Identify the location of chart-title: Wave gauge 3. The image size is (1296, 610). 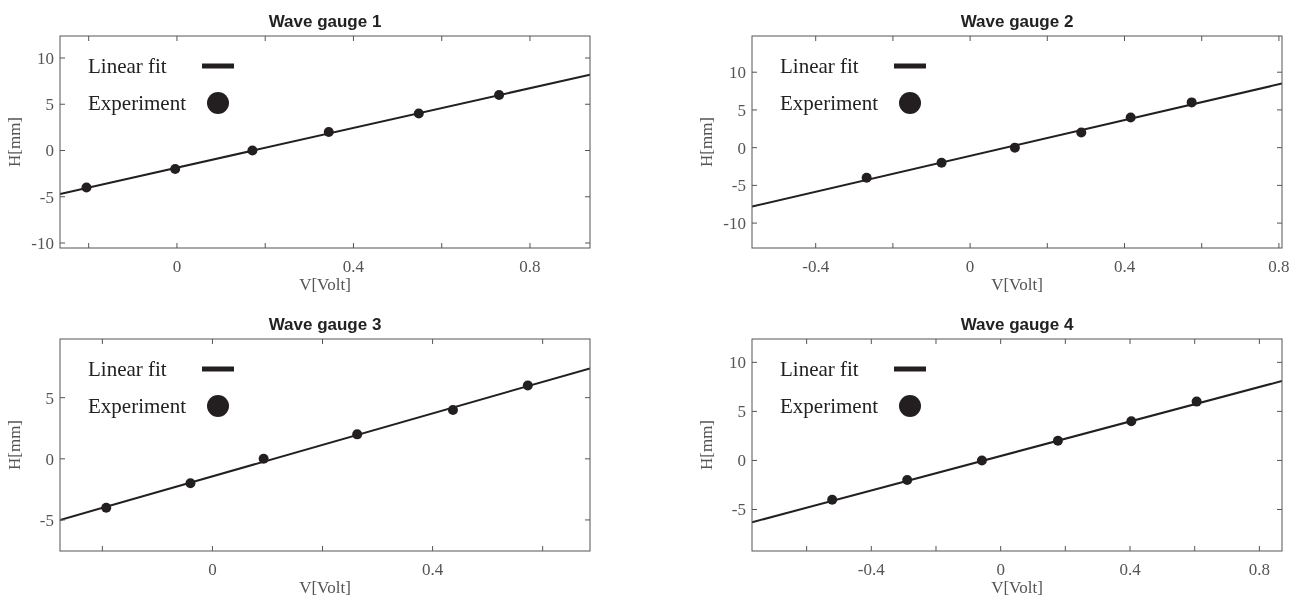
(325, 324).